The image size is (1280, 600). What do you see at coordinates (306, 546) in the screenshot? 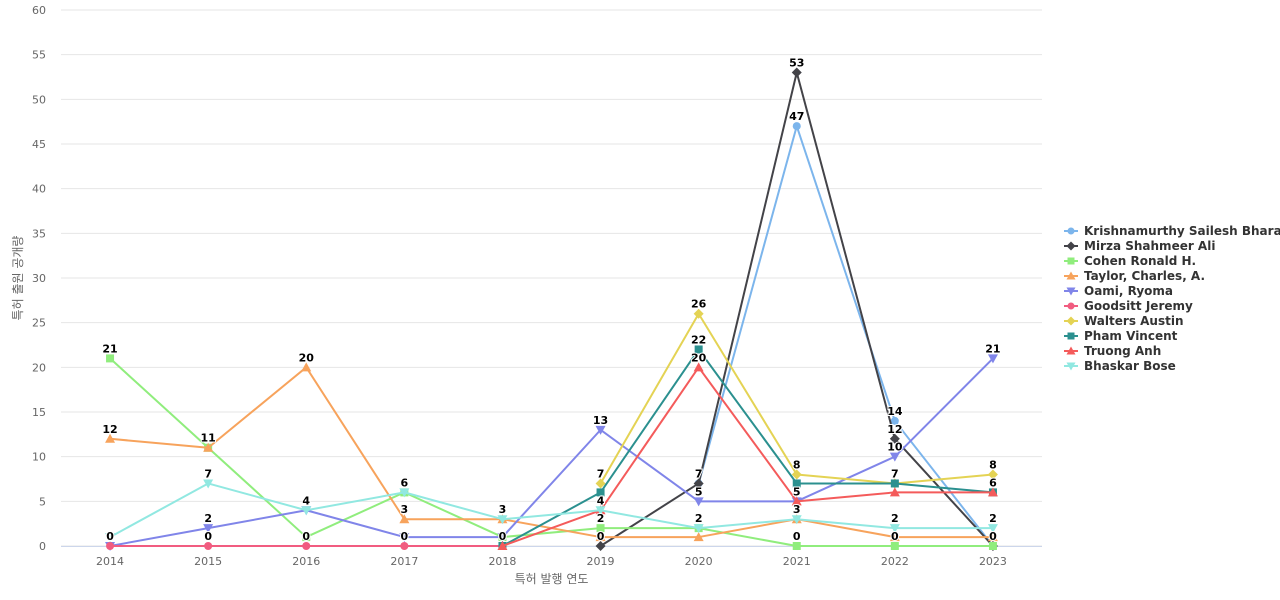
I see `series-goodsitt-jeremy` at bounding box center [306, 546].